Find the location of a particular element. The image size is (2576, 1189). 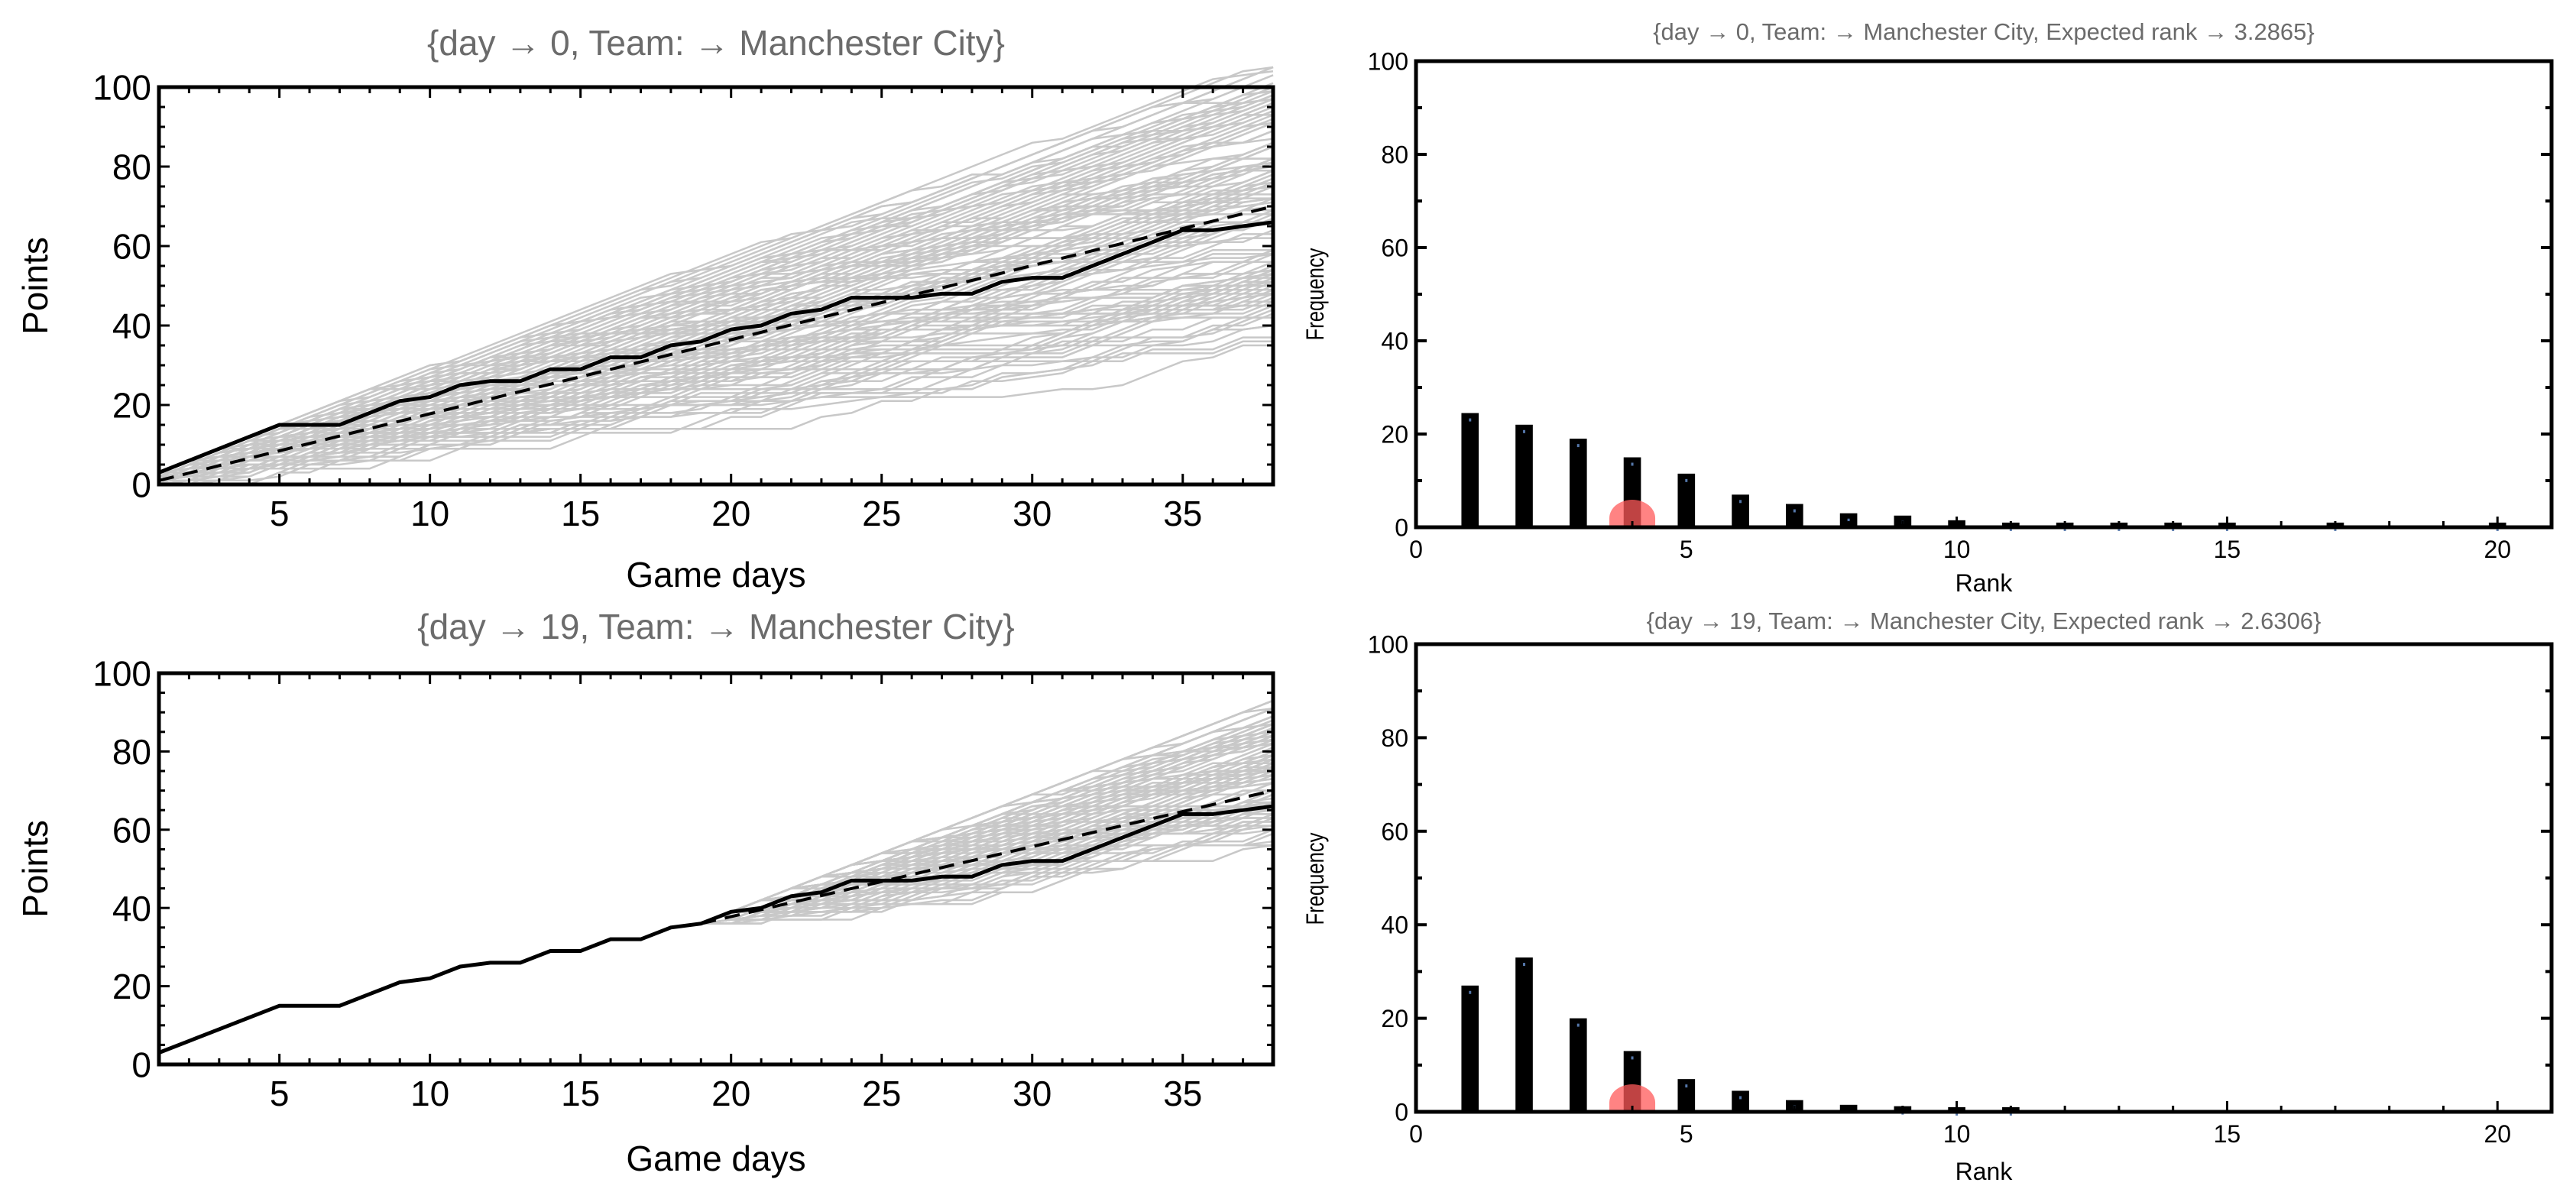

plot-area is located at coordinates (716, 868).